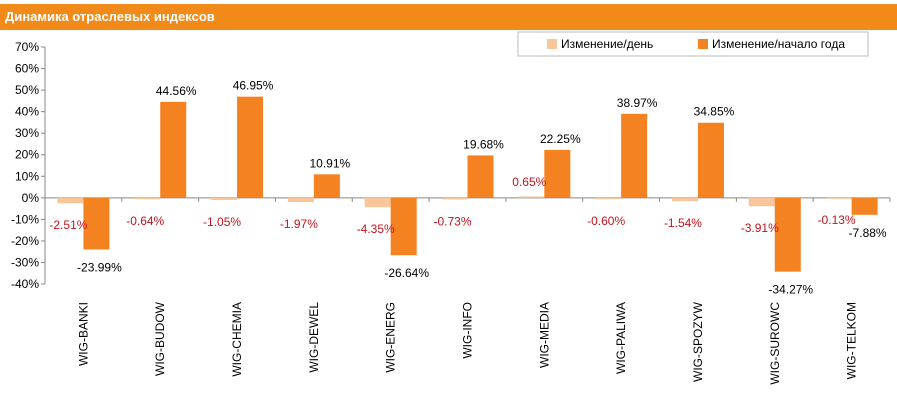 The width and height of the screenshot is (897, 409). What do you see at coordinates (253, 86) in the screenshot?
I see `data-label-ytd: 46.95%` at bounding box center [253, 86].